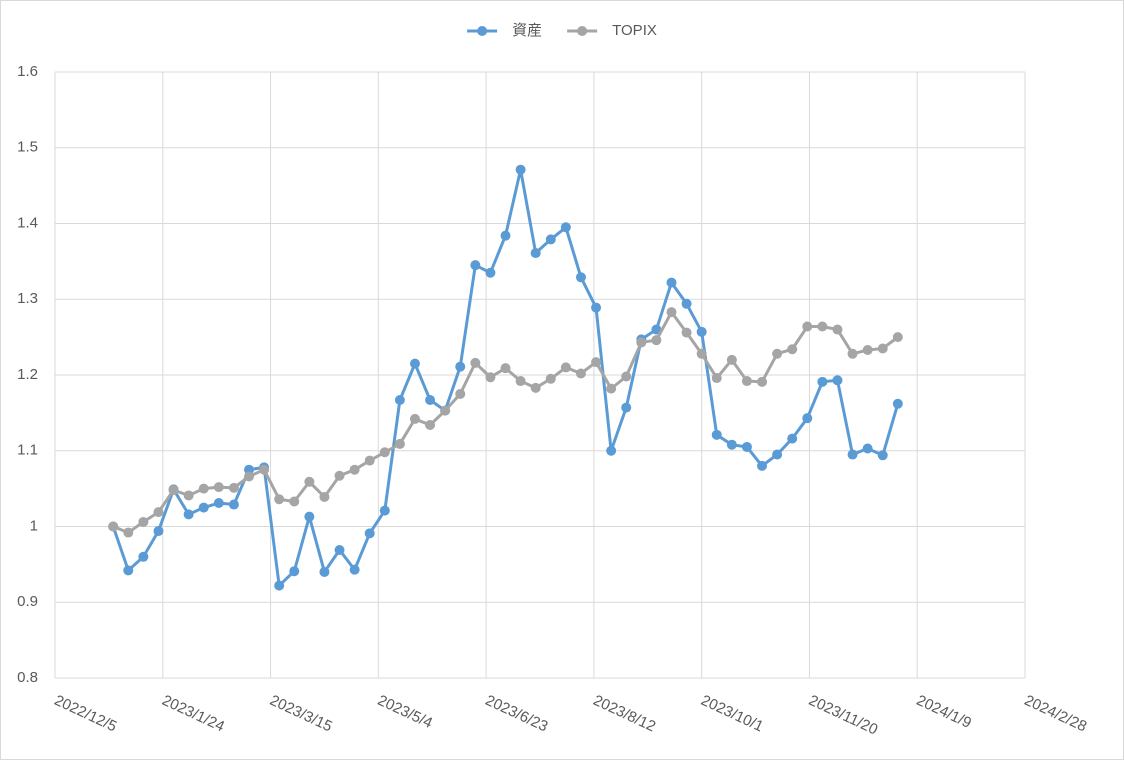 The width and height of the screenshot is (1124, 760). Describe the element at coordinates (634, 30) in the screenshot. I see `legend-label: TOPIX` at that location.